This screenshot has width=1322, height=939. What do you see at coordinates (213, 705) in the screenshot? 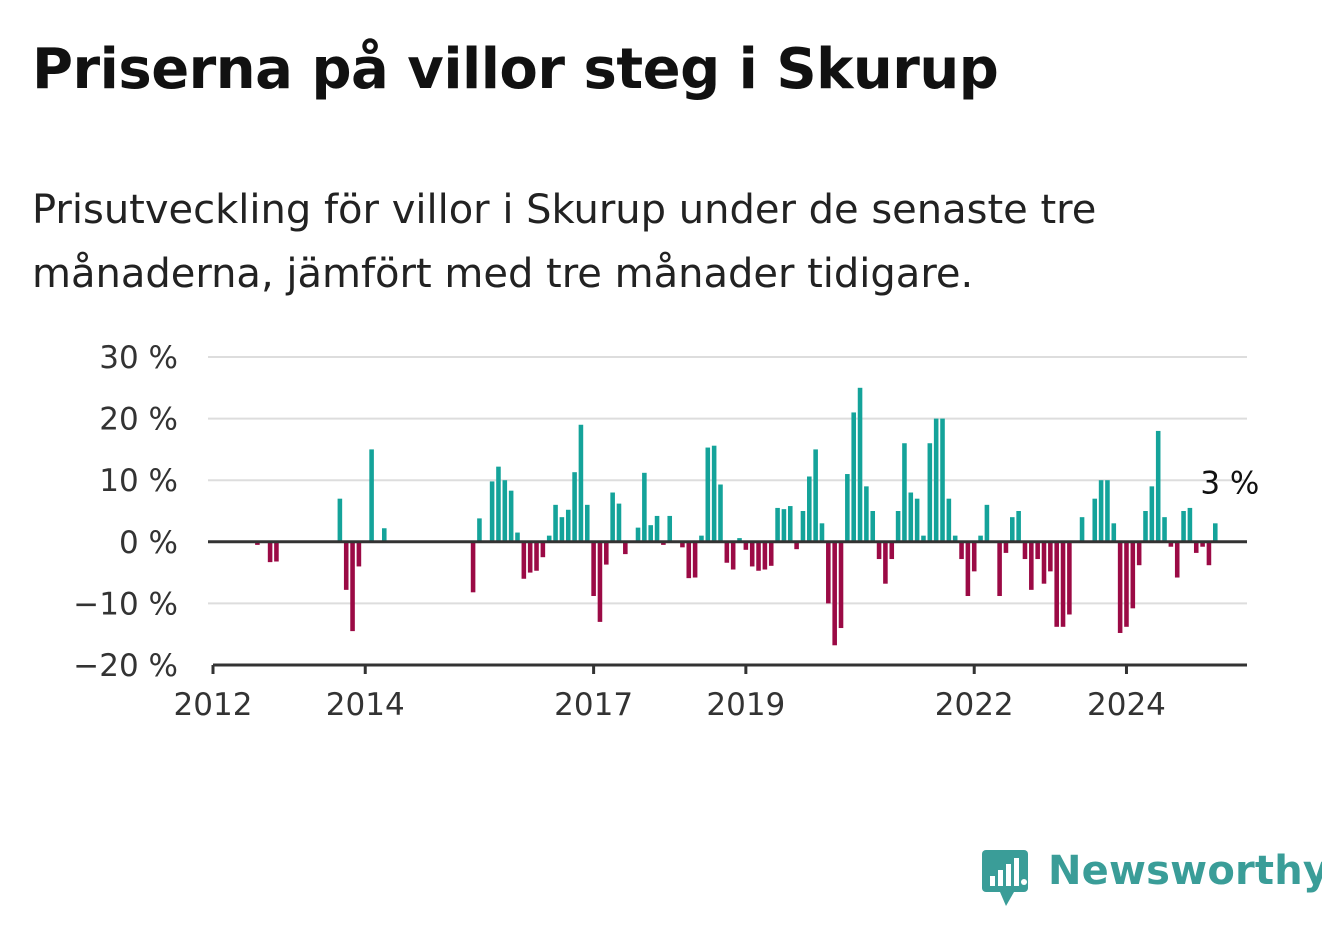
I see `x-tick-label: 2012` at bounding box center [213, 705].